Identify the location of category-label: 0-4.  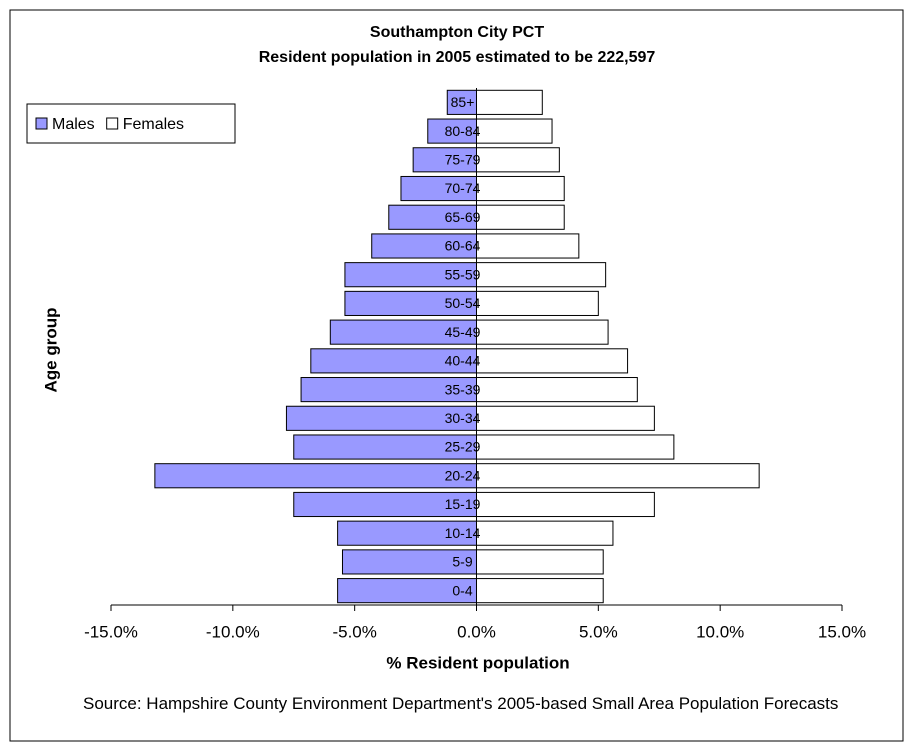
(462, 590).